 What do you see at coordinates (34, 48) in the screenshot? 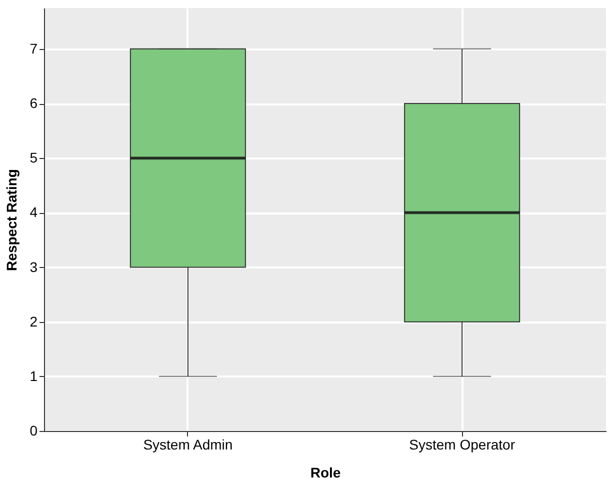
I see `y-tick-label: 7` at bounding box center [34, 48].